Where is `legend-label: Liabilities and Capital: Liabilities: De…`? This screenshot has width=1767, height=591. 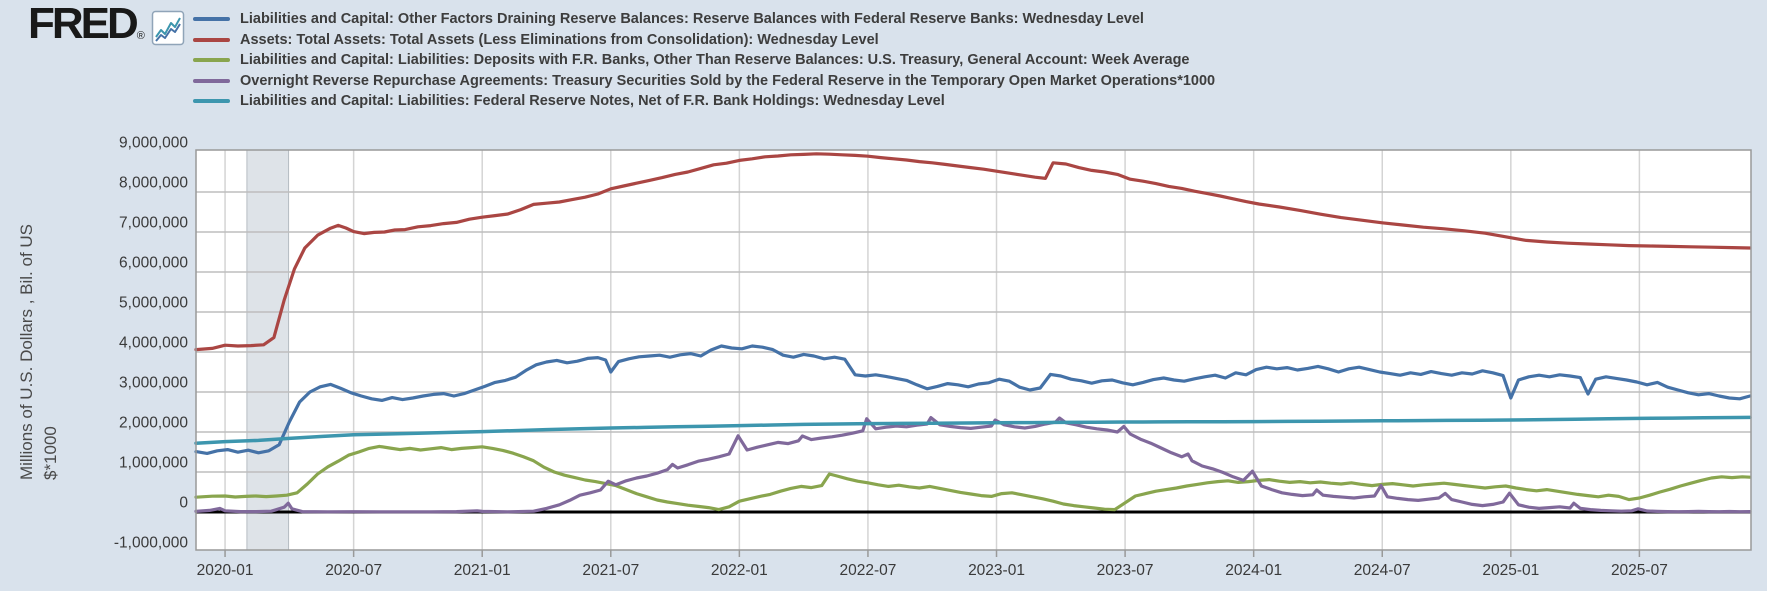
legend-label: Liabilities and Capital: Liabilities: De… is located at coordinates (715, 60).